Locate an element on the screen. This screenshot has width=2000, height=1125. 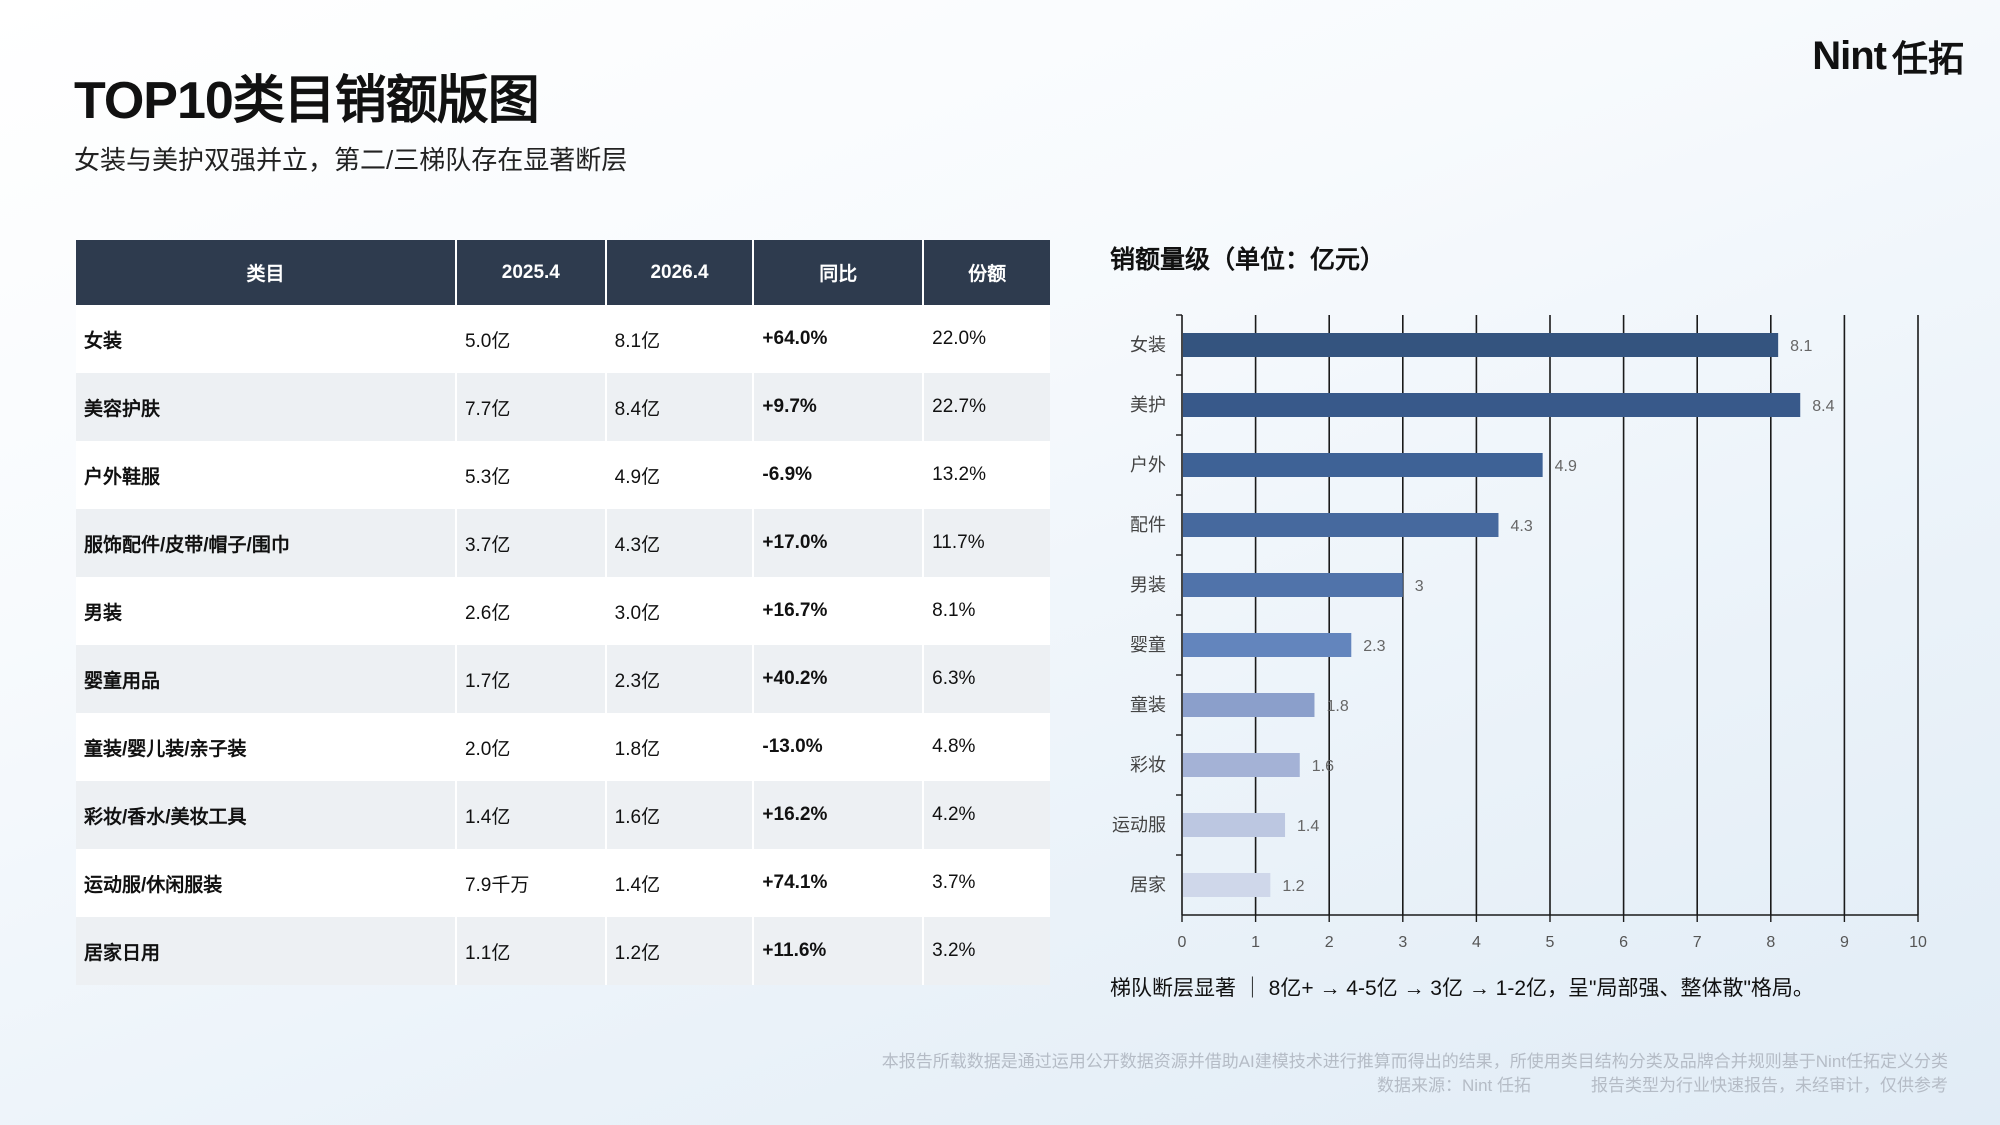
cell-2026: 4.3亿 is located at coordinates (680, 543).